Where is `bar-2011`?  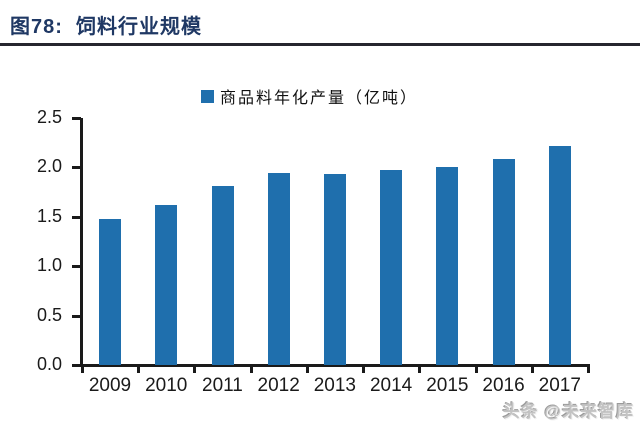
bar-2011 is located at coordinates (222, 275).